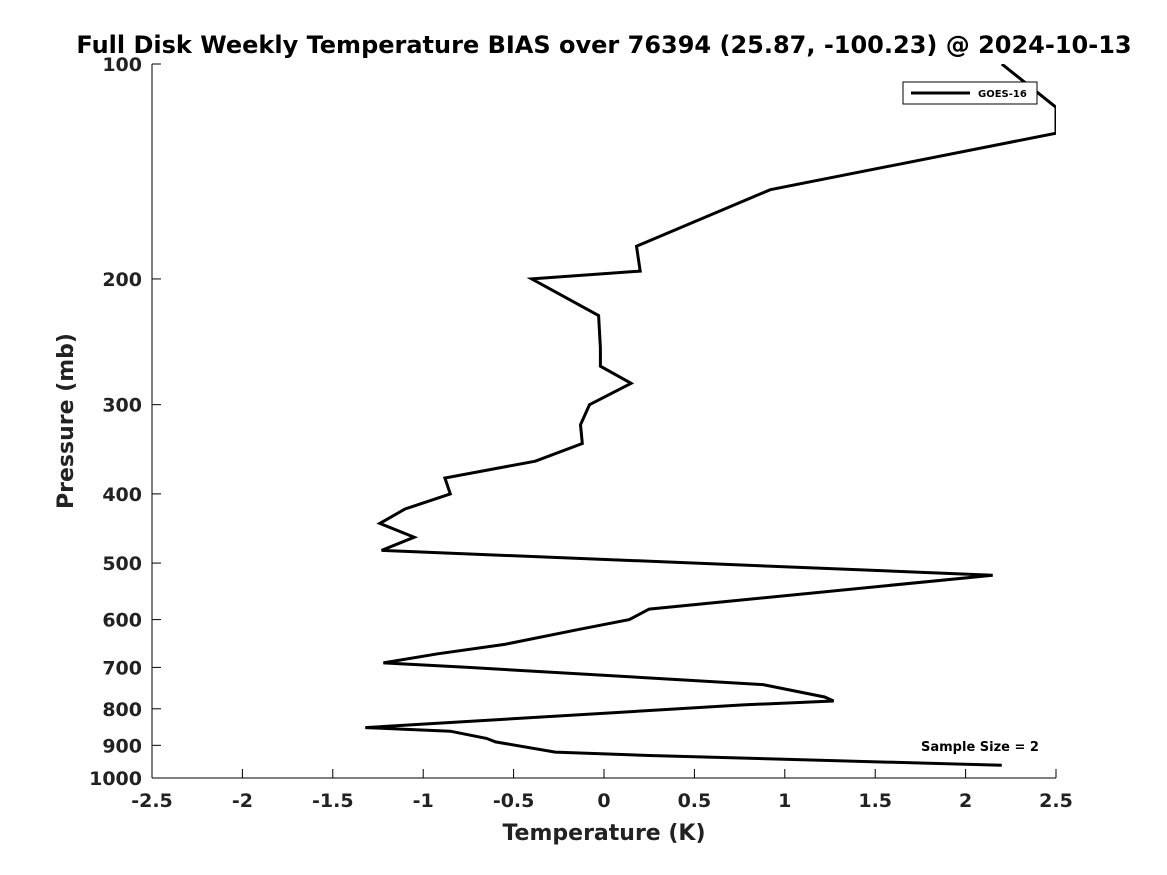 The height and width of the screenshot is (875, 1167). What do you see at coordinates (514, 801) in the screenshot?
I see `x-tick-label: -0.5` at bounding box center [514, 801].